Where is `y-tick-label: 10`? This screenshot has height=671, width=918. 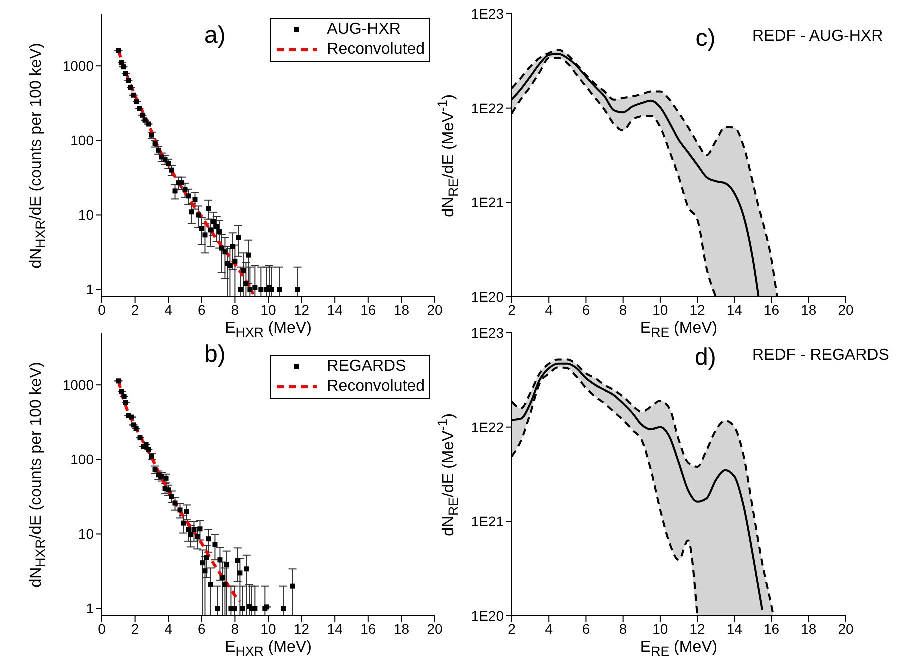
y-tick-label: 10 is located at coordinates (86, 534).